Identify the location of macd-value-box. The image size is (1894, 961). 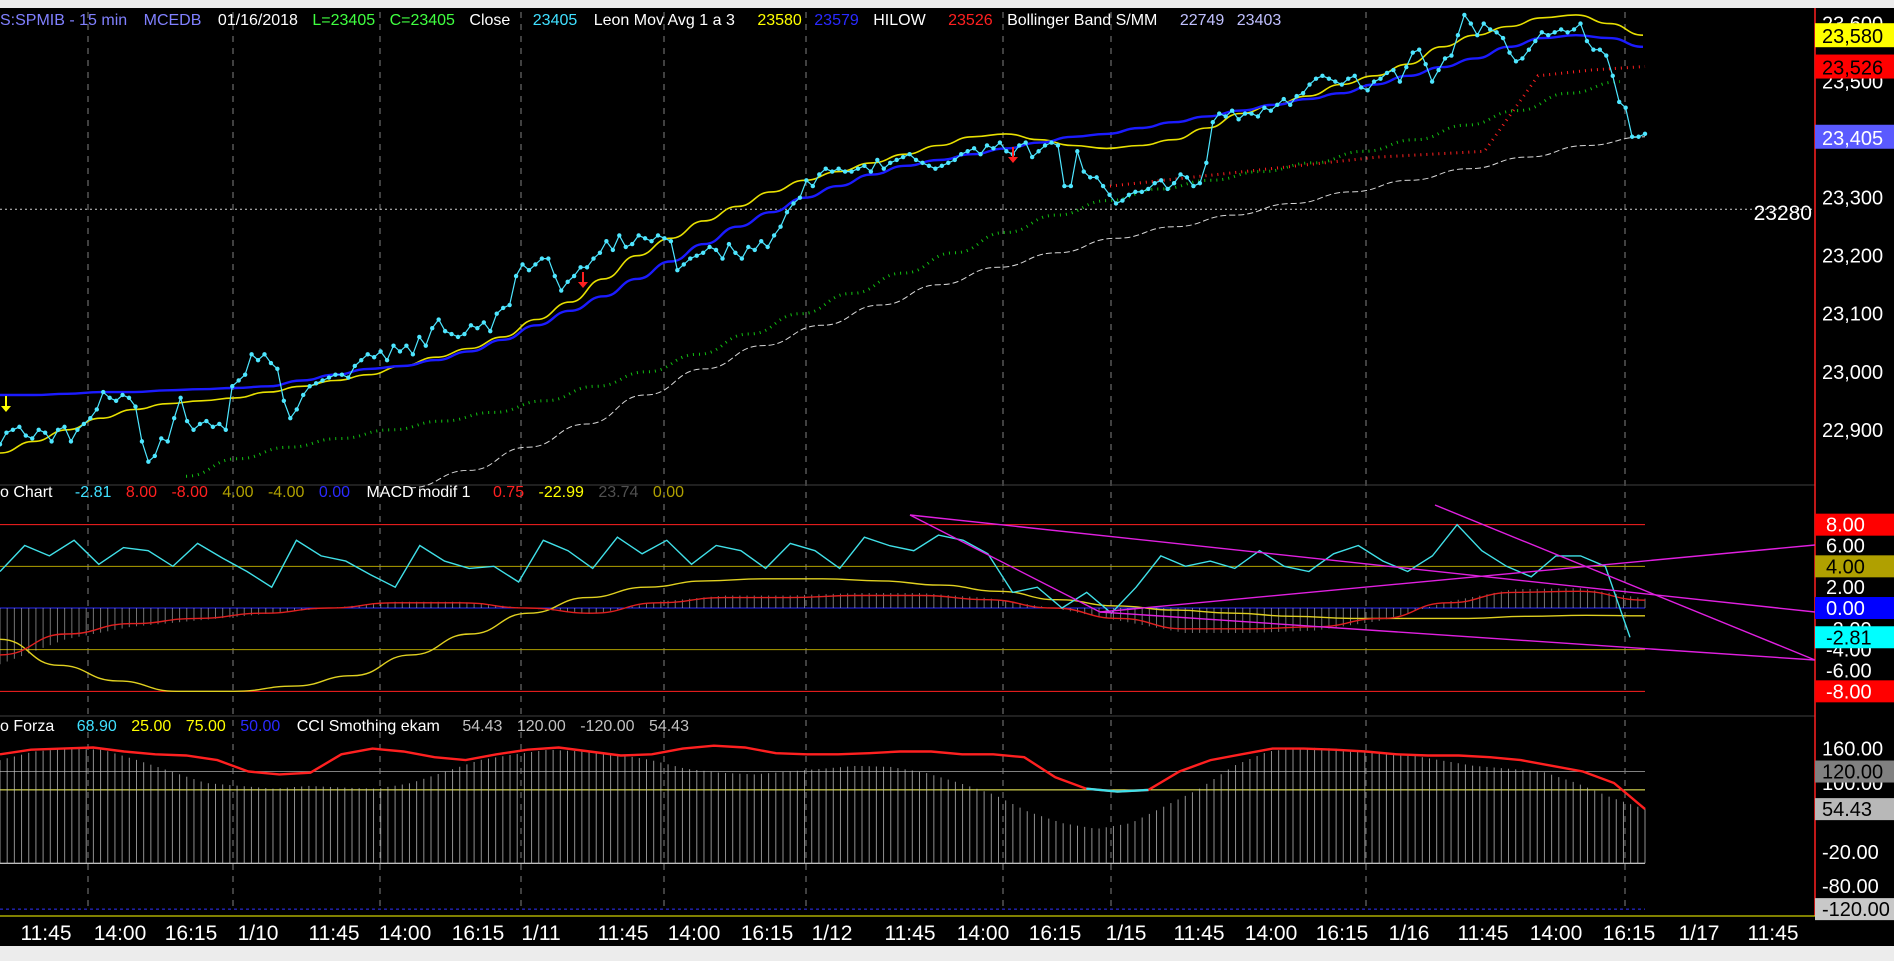
(1854, 691).